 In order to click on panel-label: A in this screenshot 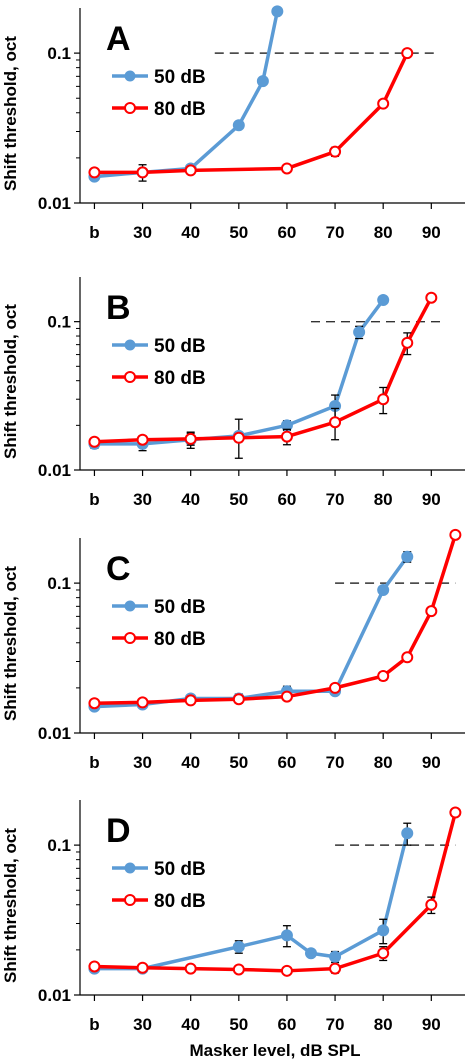, I will do `click(118, 39)`.